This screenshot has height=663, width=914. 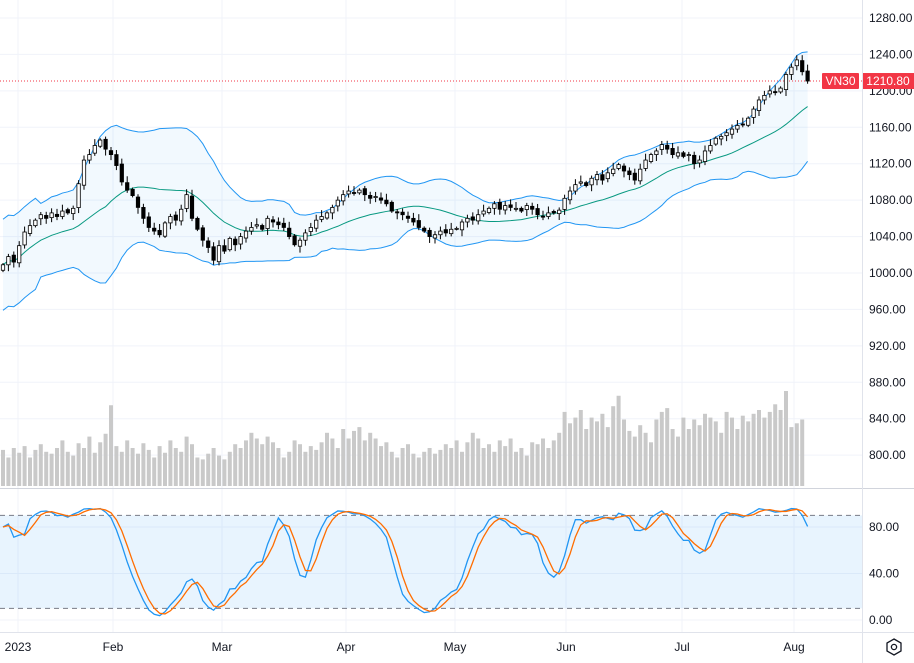 What do you see at coordinates (405, 647) in the screenshot?
I see `time-axis: 2023 Feb Mar Apr May Jun Jul Aug` at bounding box center [405, 647].